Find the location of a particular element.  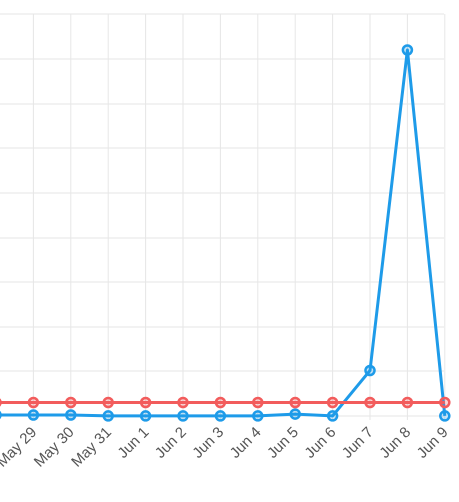

x-tick-label: Jun 7 is located at coordinates (358, 443).